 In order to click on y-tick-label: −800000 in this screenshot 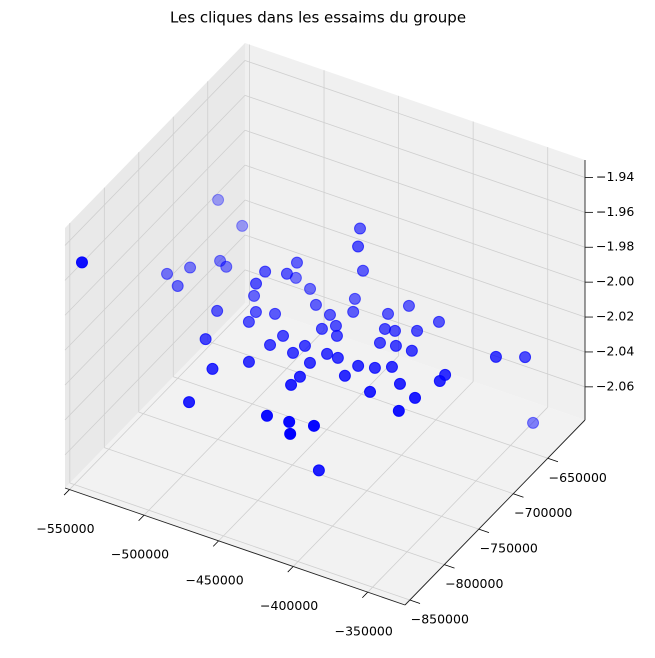, I will do `click(474, 583)`.